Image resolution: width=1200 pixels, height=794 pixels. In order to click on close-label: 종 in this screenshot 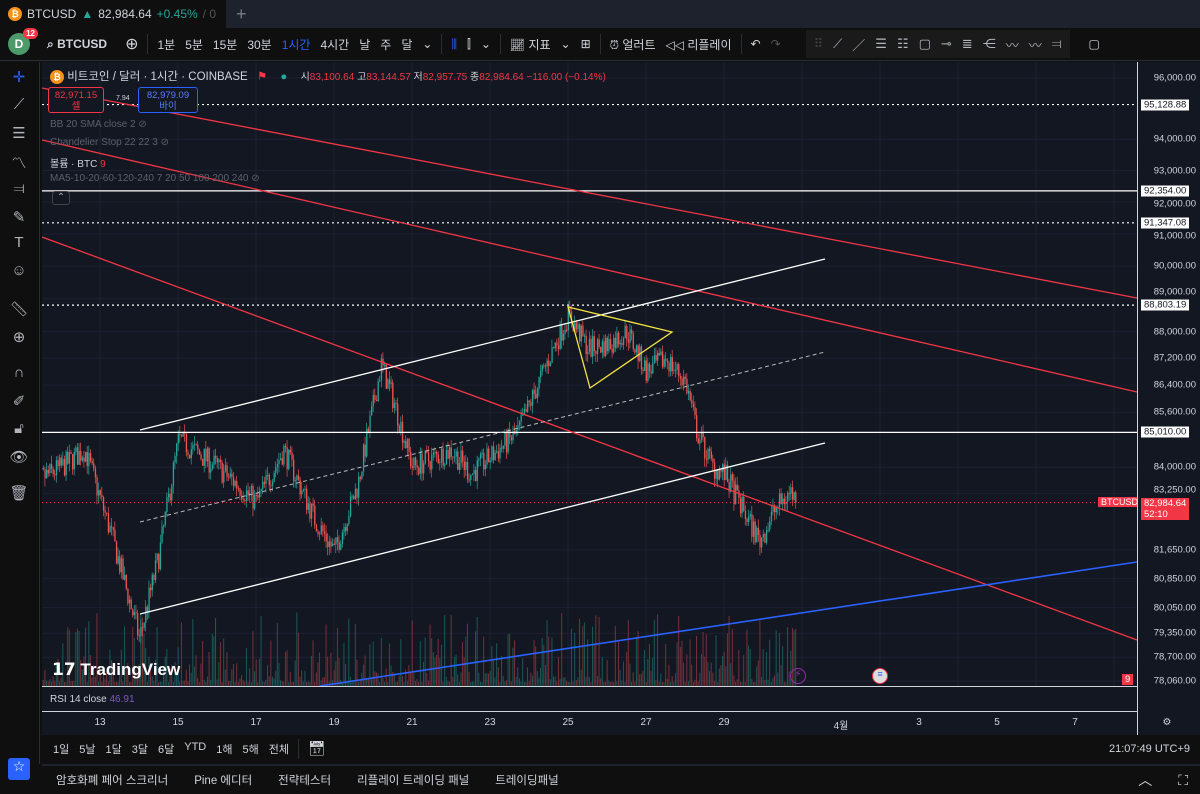, I will do `click(475, 77)`.